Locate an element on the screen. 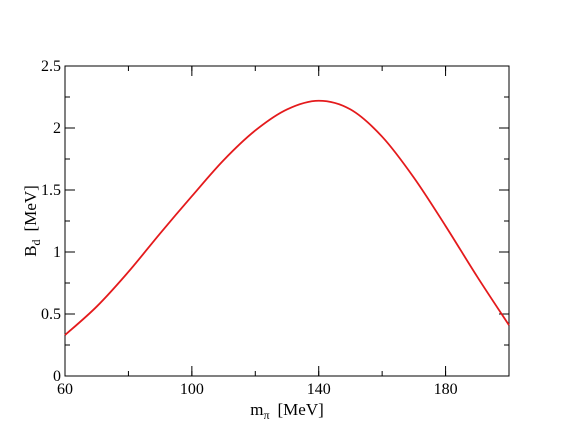 Image resolution: width=573 pixels, height=443 pixels. x-tick-label: 100 is located at coordinates (192, 389).